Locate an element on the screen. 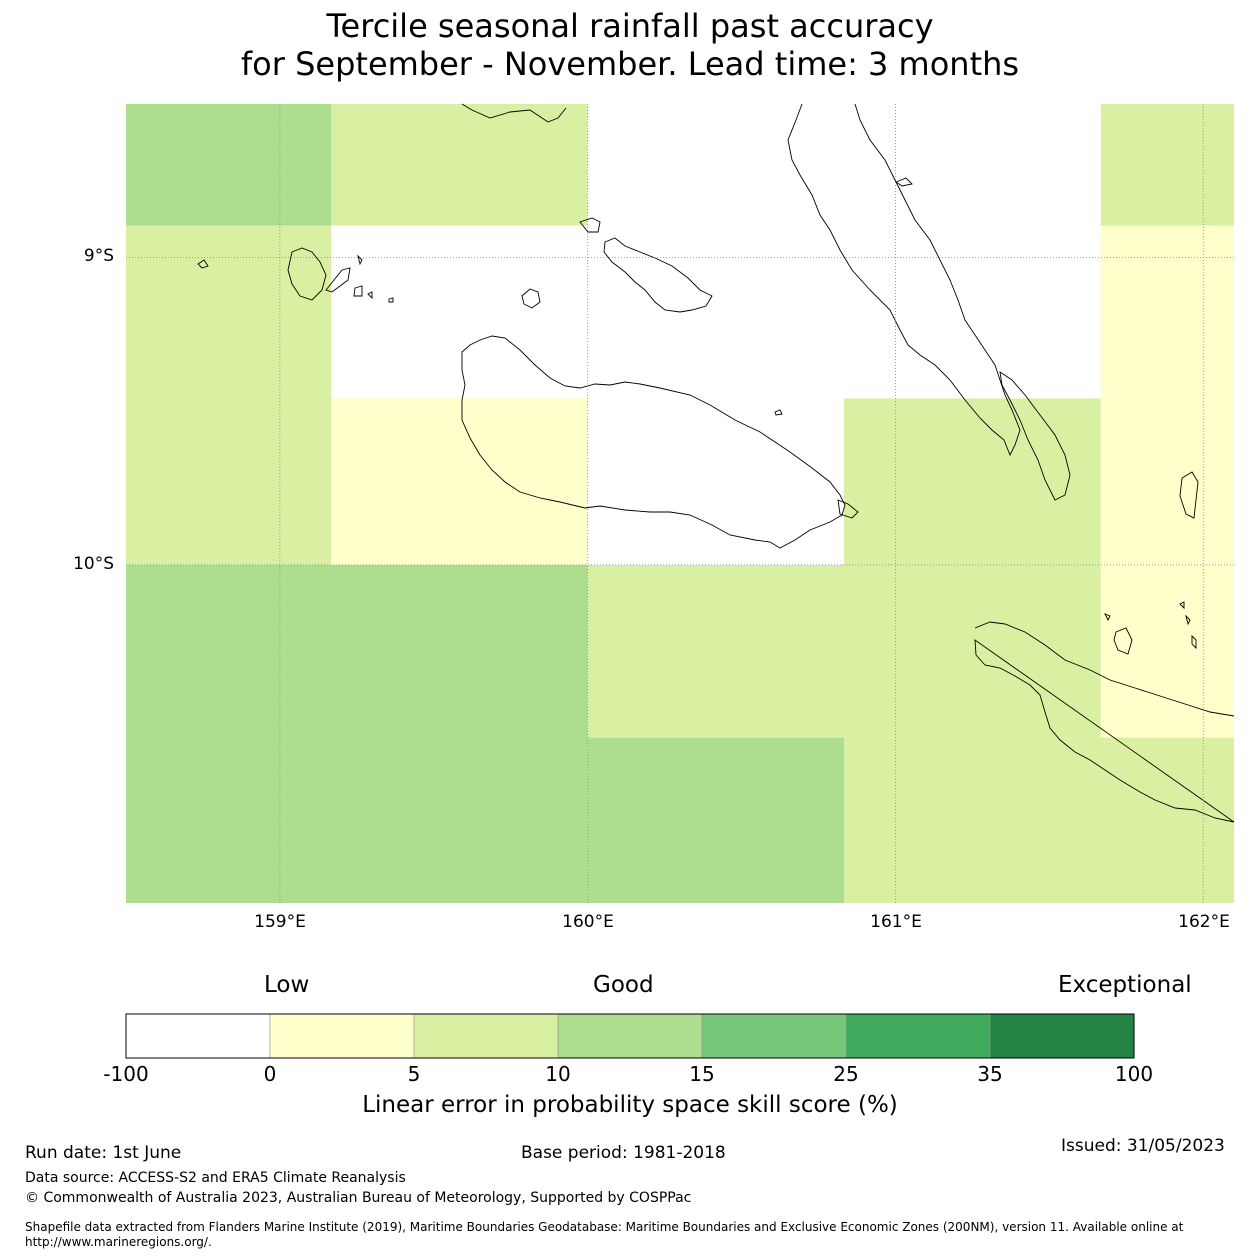 Image resolution: width=1260 pixels, height=1260 pixels. coastline-guadalcanal is located at coordinates (653, 442).